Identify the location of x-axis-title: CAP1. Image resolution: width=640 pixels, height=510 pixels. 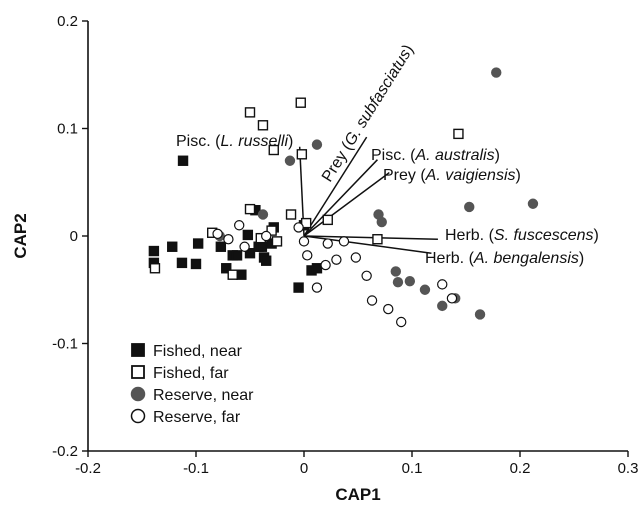
(357, 494).